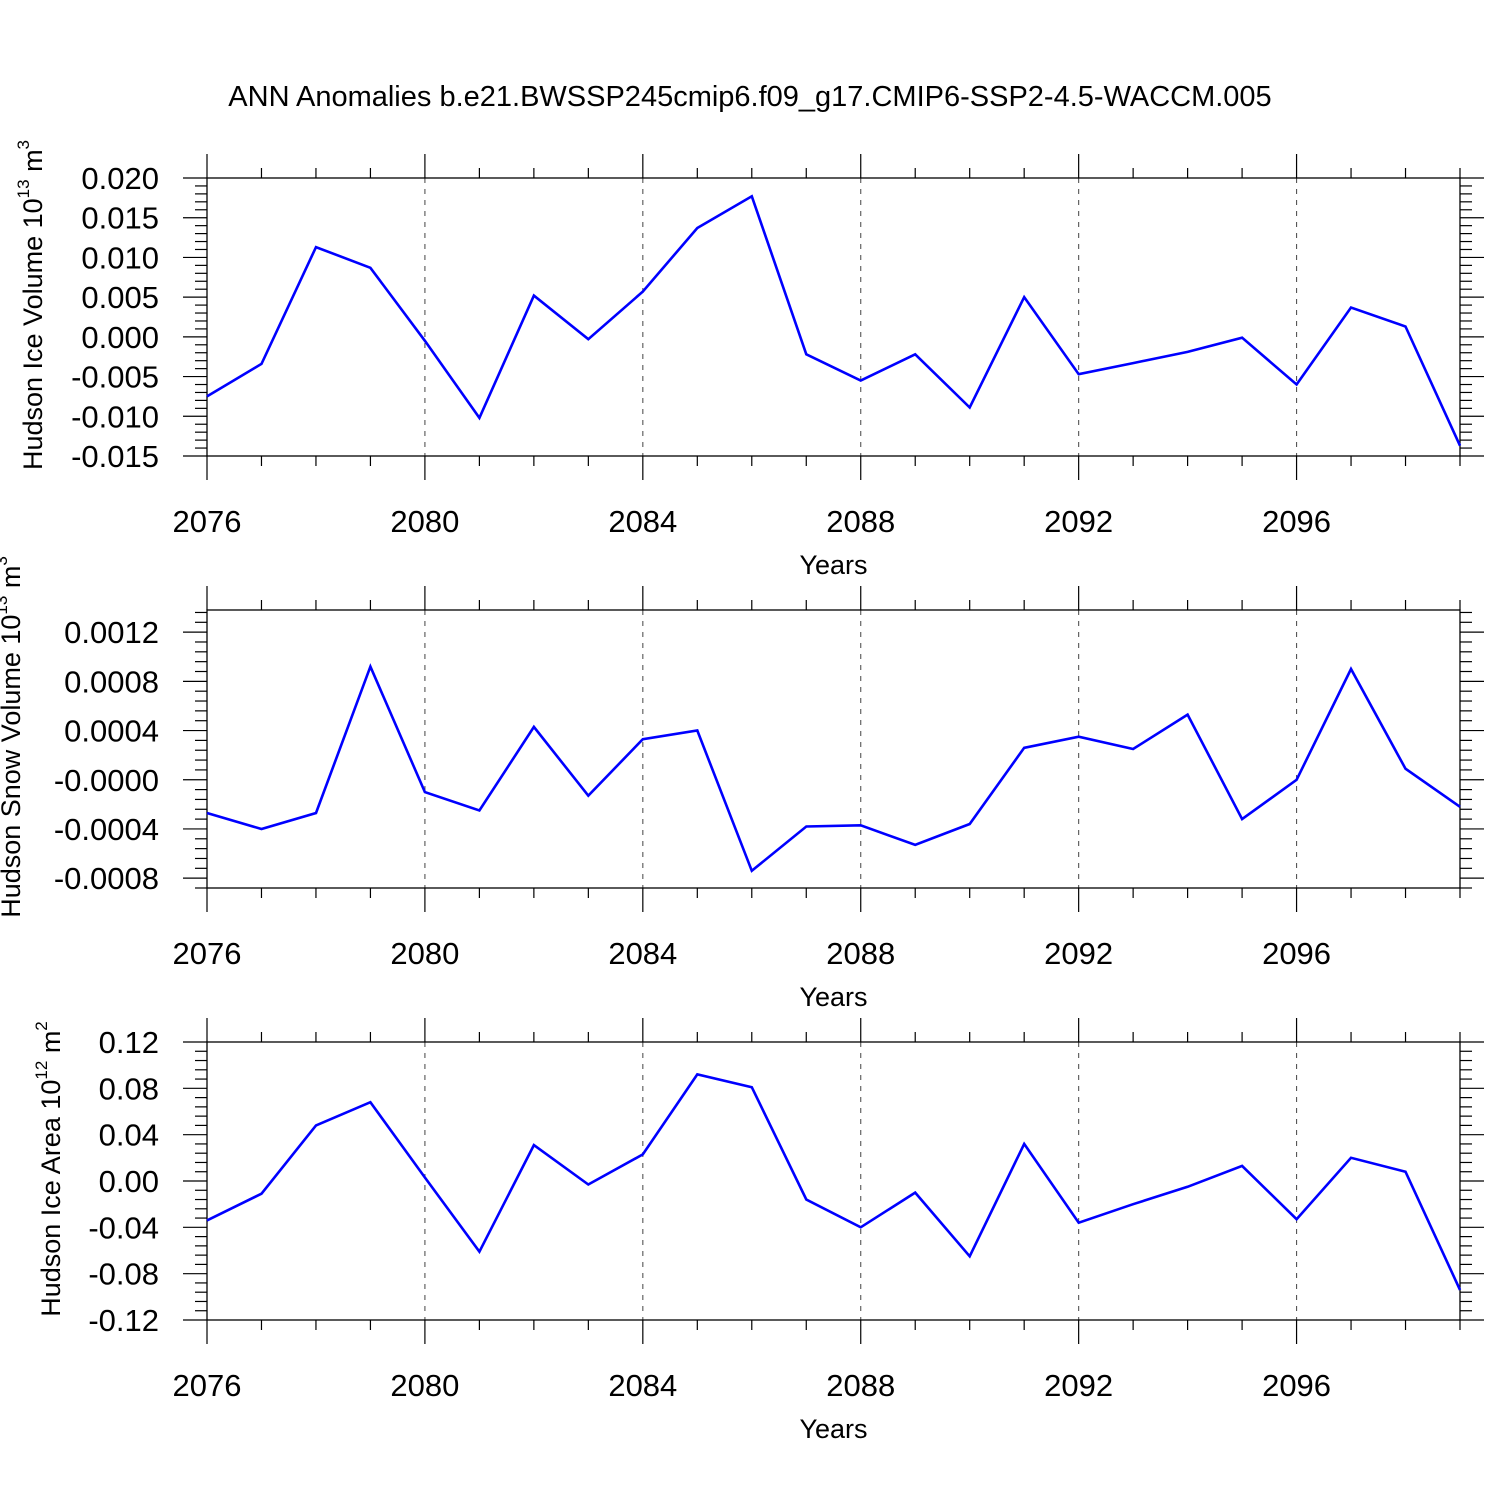 This screenshot has width=1500, height=1500. I want to click on y-tick-label: 0.0012, so click(111, 632).